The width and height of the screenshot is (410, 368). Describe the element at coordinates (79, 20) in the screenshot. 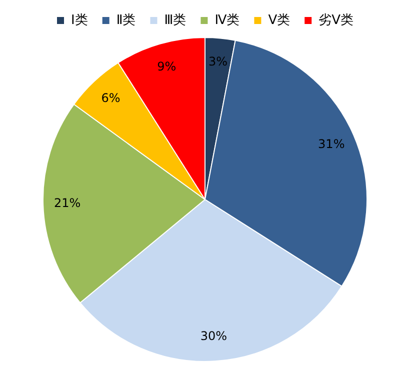

I see `legend-label: Ⅰ类` at that location.